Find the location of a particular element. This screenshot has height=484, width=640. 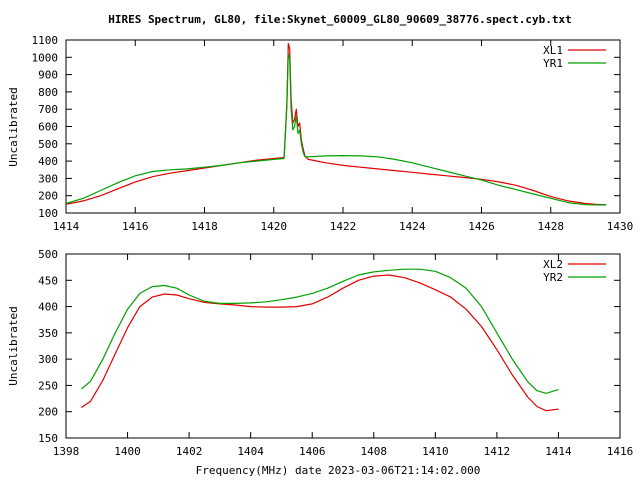

x-tick-label: 1412 is located at coordinates (497, 451).